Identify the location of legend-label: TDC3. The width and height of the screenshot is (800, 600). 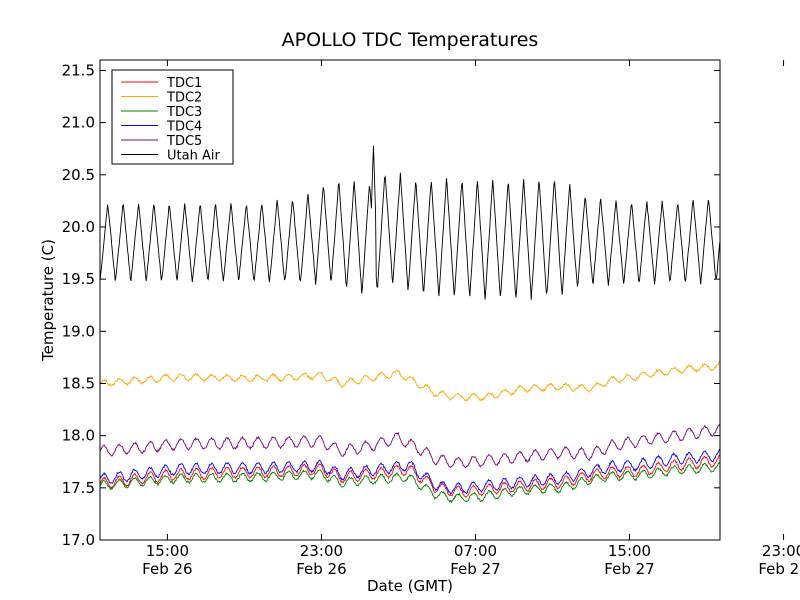
(184, 112).